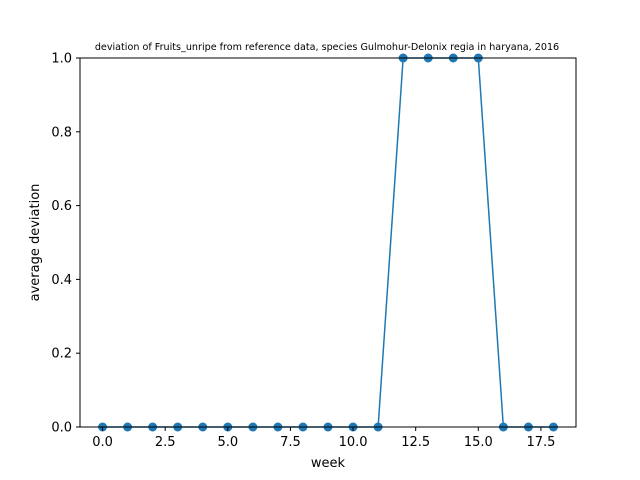 This screenshot has height=480, width=640. What do you see at coordinates (102, 442) in the screenshot?
I see `x-tick-label: 0.0` at bounding box center [102, 442].